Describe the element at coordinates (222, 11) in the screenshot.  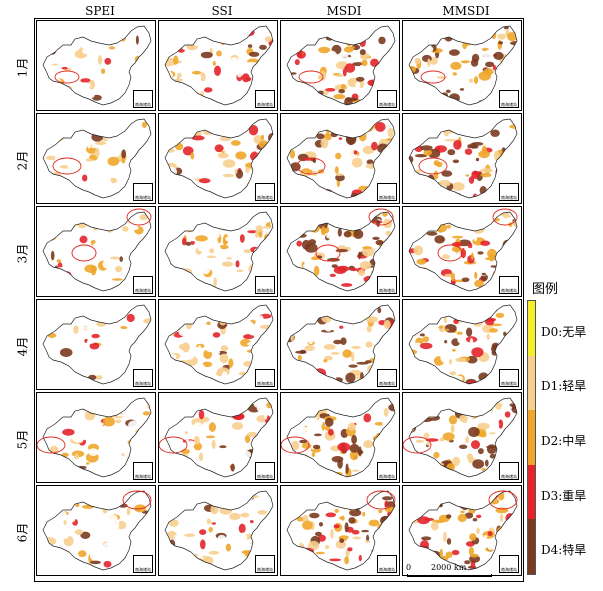
I see `column-header-ssi: SSI` at that location.